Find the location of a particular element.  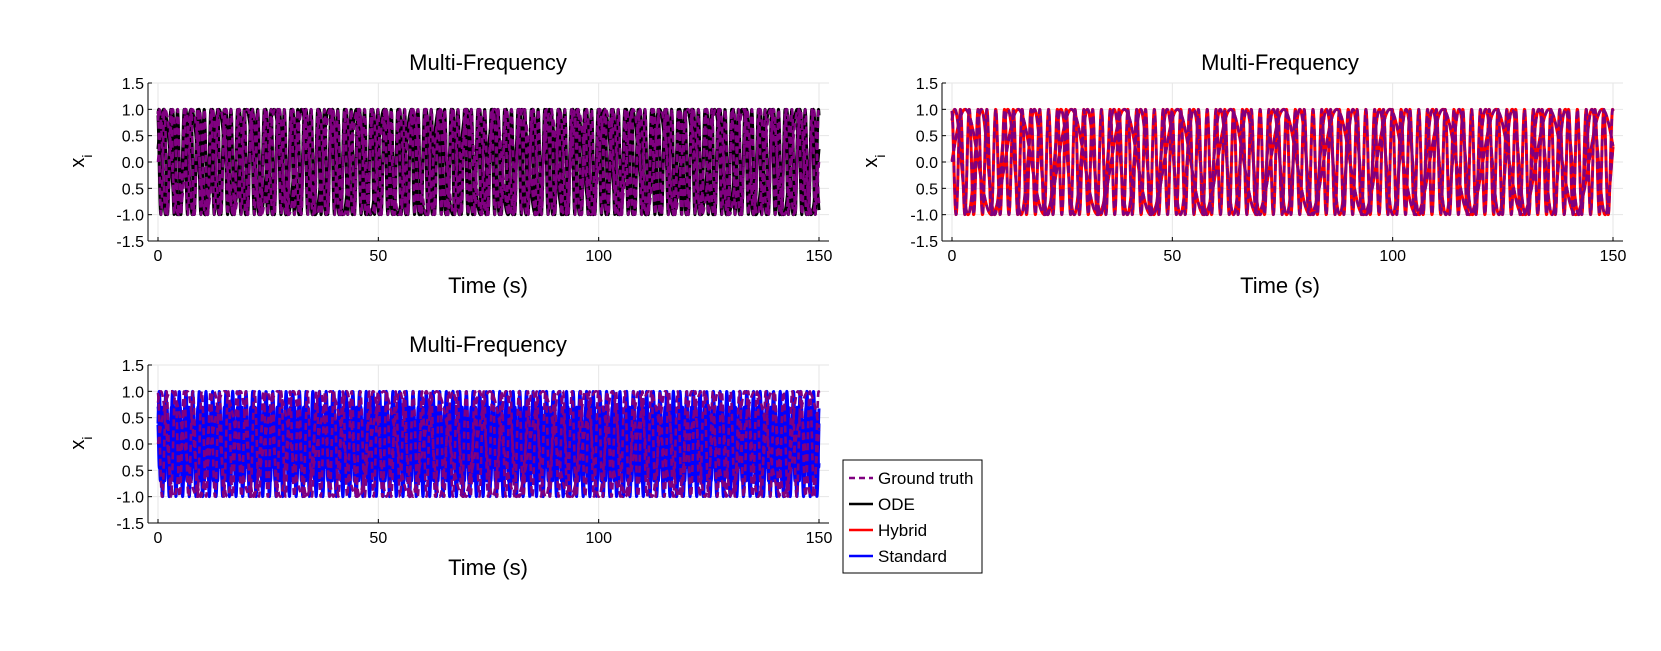

legend-label: ODE is located at coordinates (896, 504).